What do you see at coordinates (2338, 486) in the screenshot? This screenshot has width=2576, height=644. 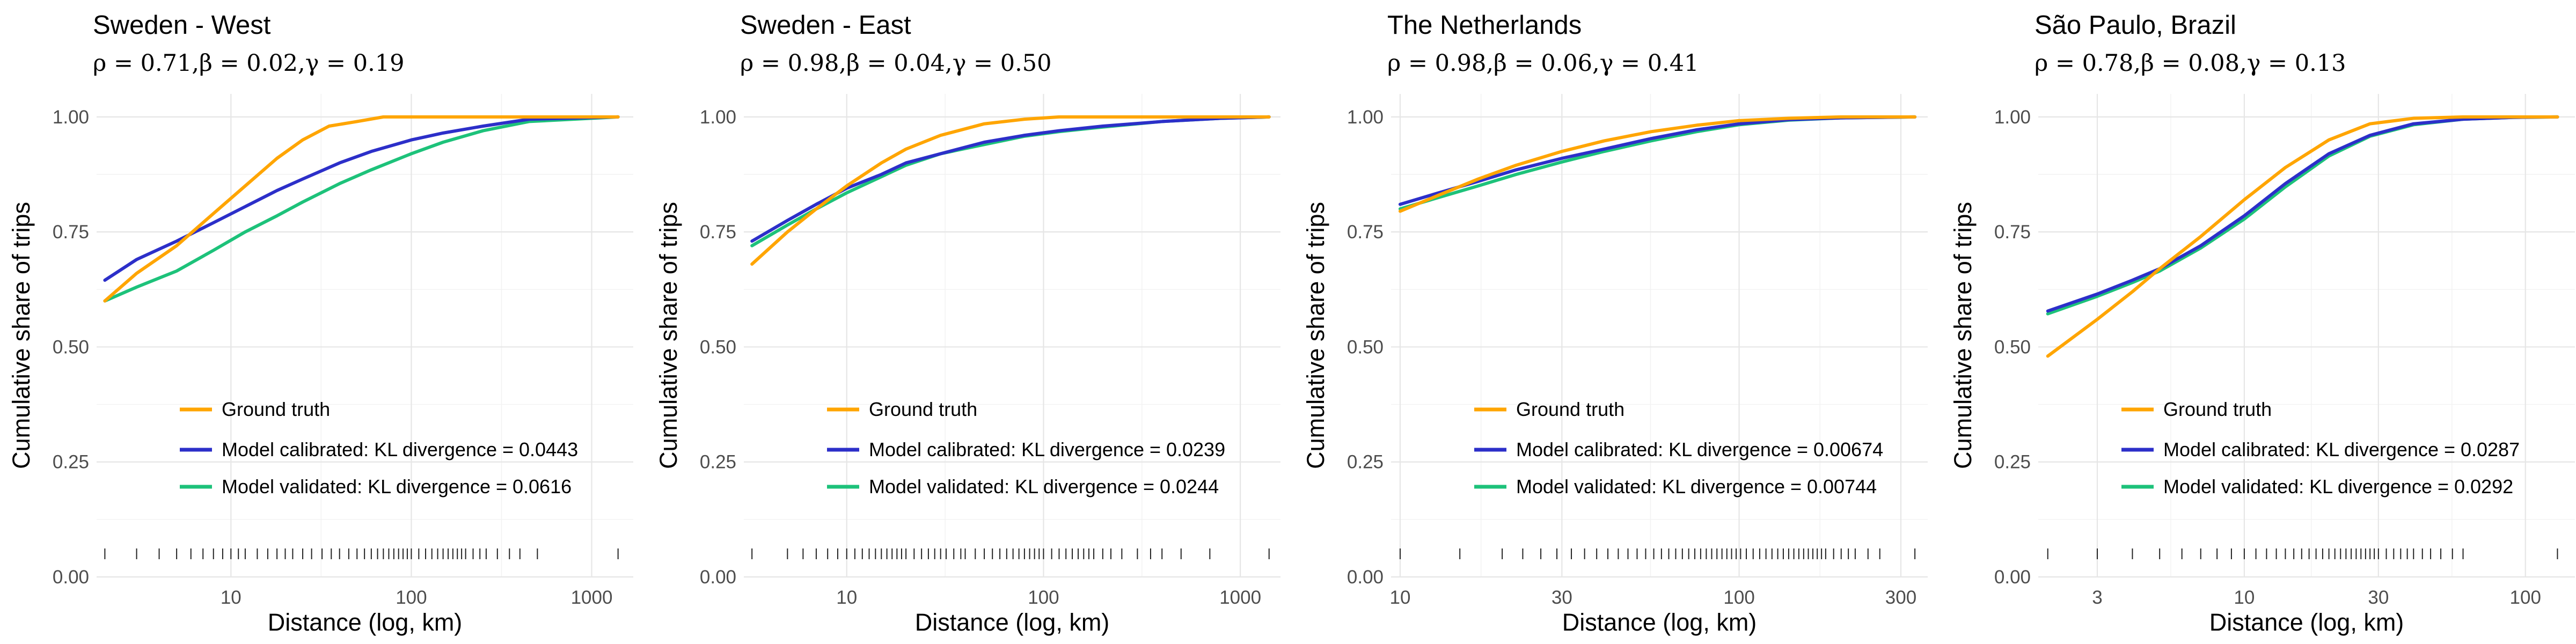 I see `legend-label: Model validated: KL divergence = 0.0292` at bounding box center [2338, 486].